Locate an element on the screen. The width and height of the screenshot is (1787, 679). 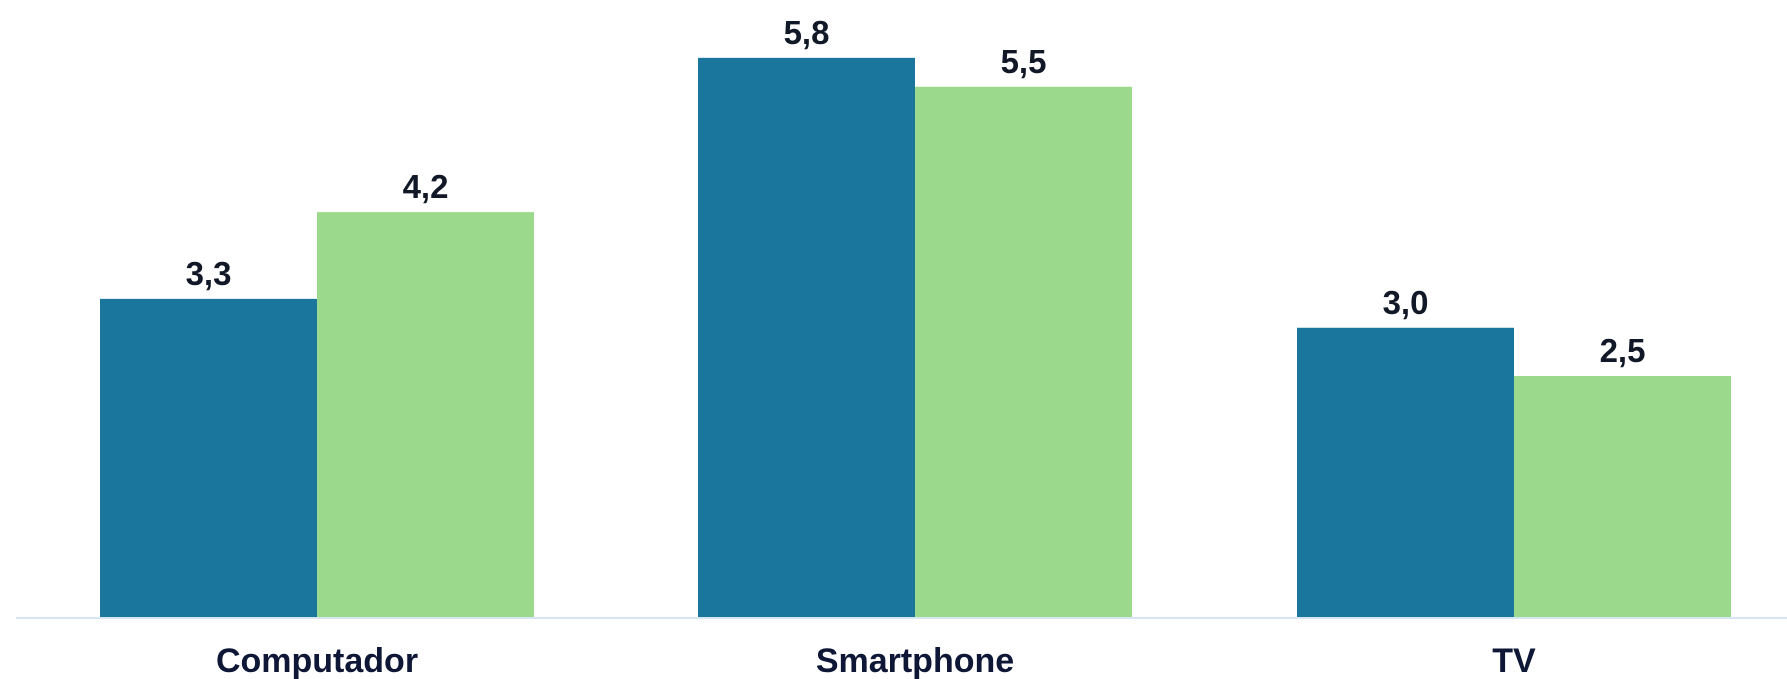
x-axis-labels: Computador Smartphone TV is located at coordinates (876, 660).